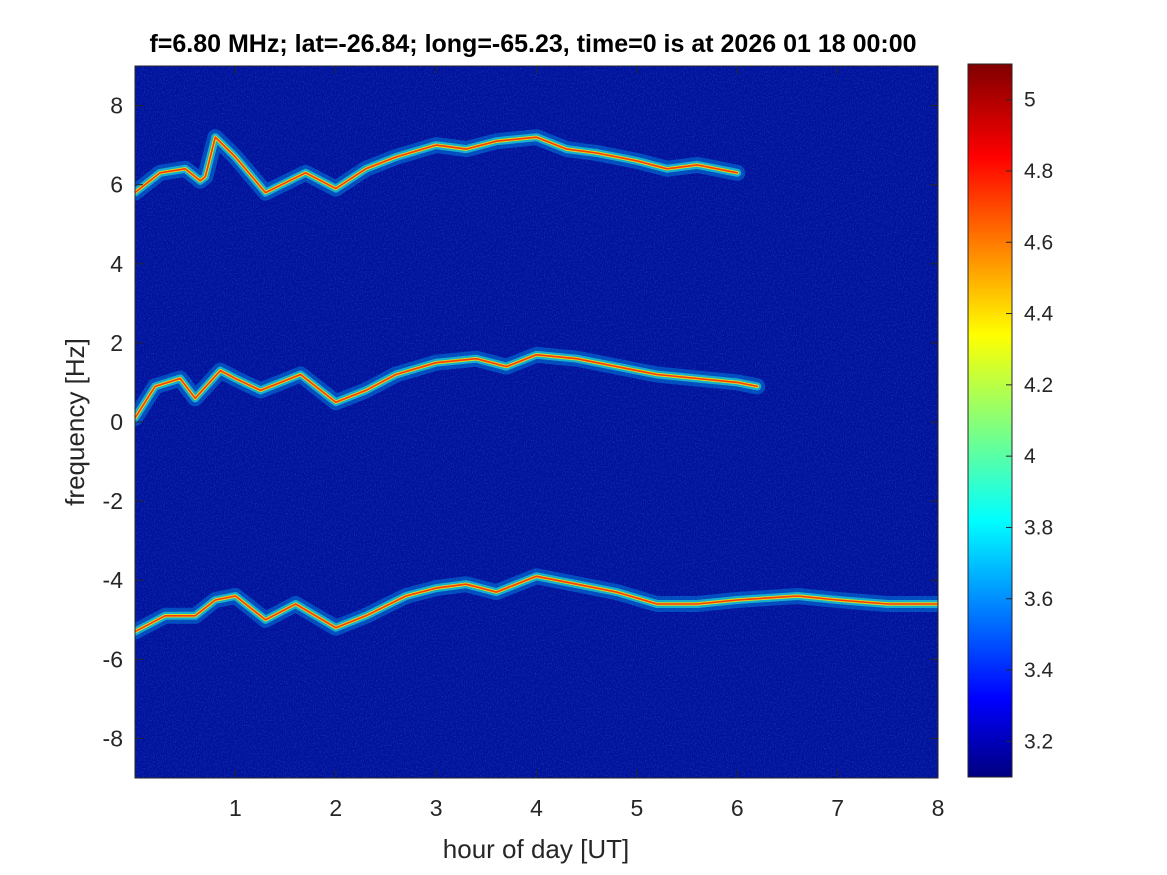  What do you see at coordinates (113, 738) in the screenshot?
I see `y-tick-label: -8` at bounding box center [113, 738].